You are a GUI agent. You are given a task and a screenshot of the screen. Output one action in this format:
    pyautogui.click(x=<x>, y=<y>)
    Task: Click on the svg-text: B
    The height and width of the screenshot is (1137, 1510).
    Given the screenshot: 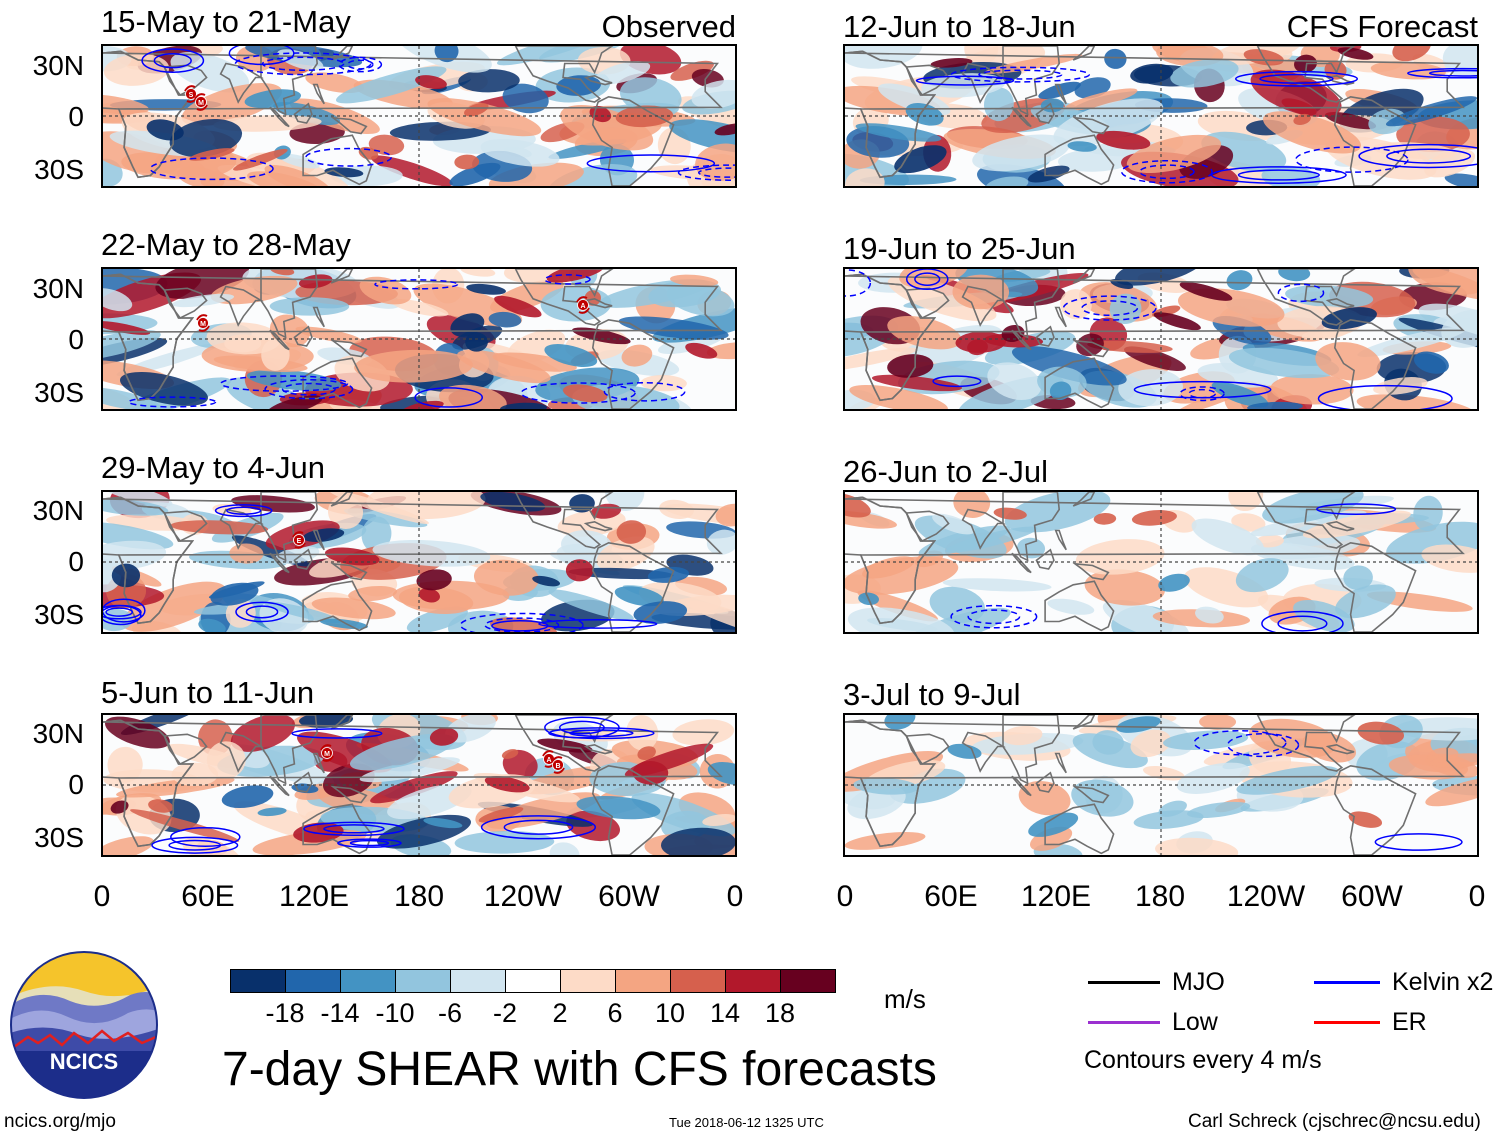 What is the action you would take?
    pyautogui.click(x=557, y=766)
    